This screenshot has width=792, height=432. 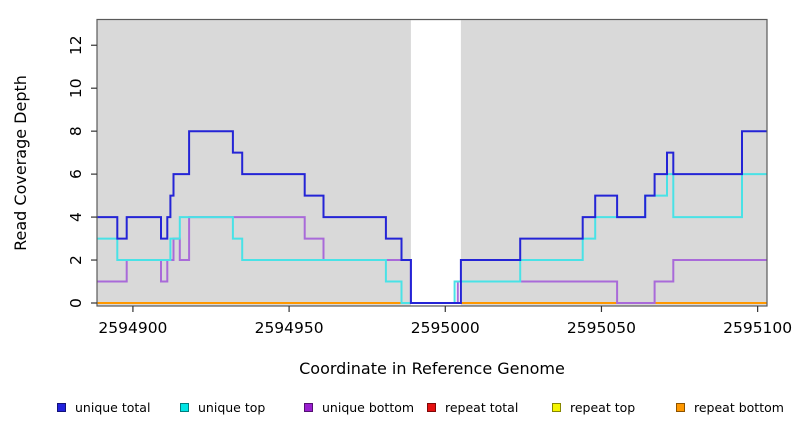 What do you see at coordinates (113, 407) in the screenshot?
I see `legend-label: unique total` at bounding box center [113, 407].